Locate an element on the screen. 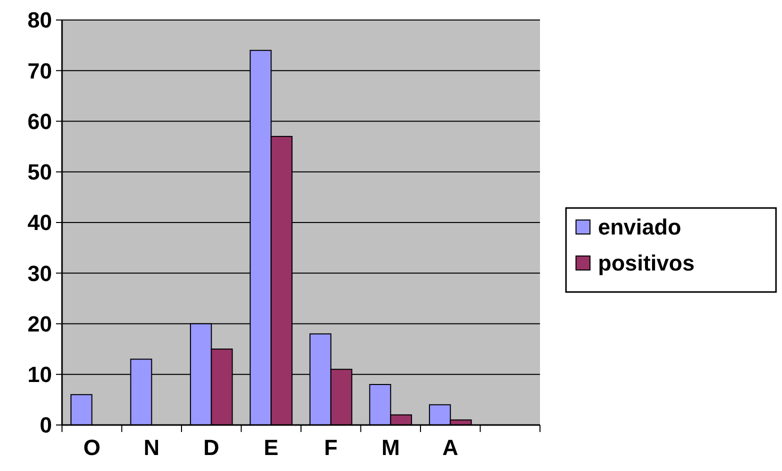 This screenshot has height=471, width=782. x-tick-label: O is located at coordinates (91, 447).